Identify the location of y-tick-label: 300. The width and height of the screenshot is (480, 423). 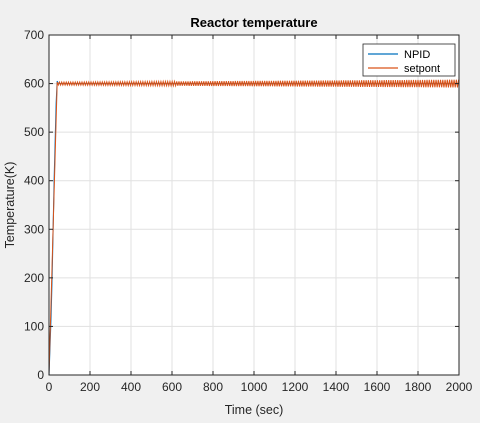
(34, 229).